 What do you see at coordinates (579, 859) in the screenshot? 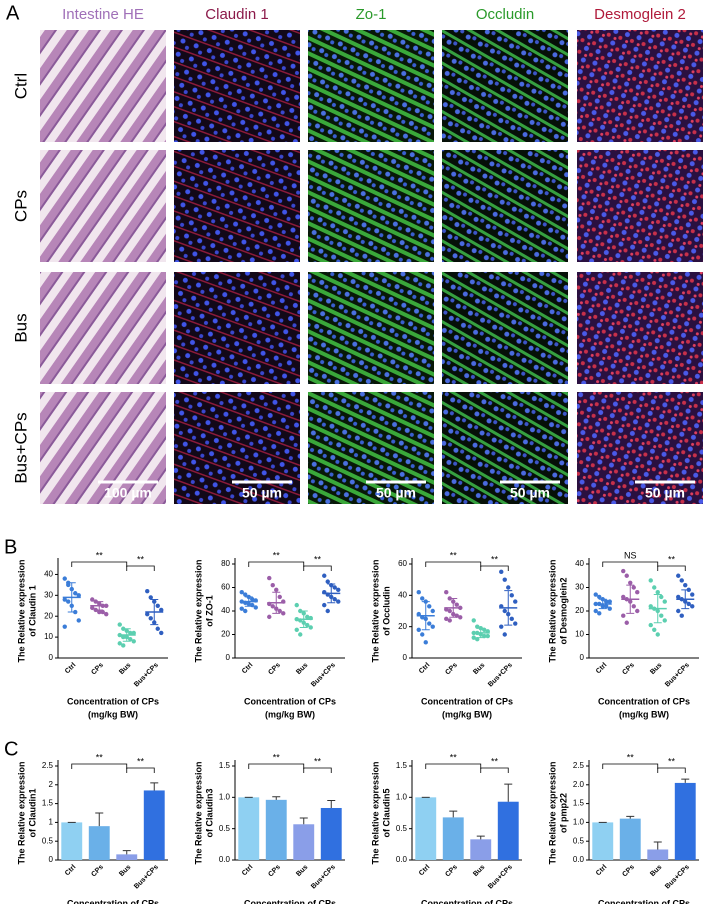
I see `y-tick-label: 0.0` at bounding box center [579, 859].